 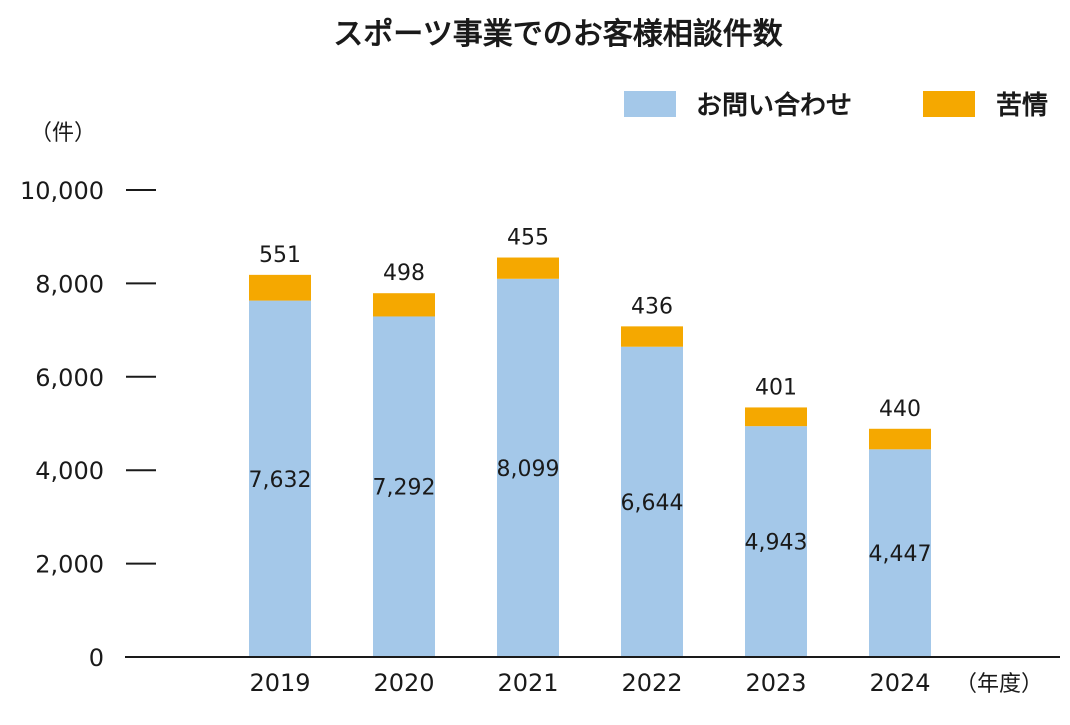 I want to click on chart-title: スポーツ事業でのお客様相談件数, so click(x=558, y=34).